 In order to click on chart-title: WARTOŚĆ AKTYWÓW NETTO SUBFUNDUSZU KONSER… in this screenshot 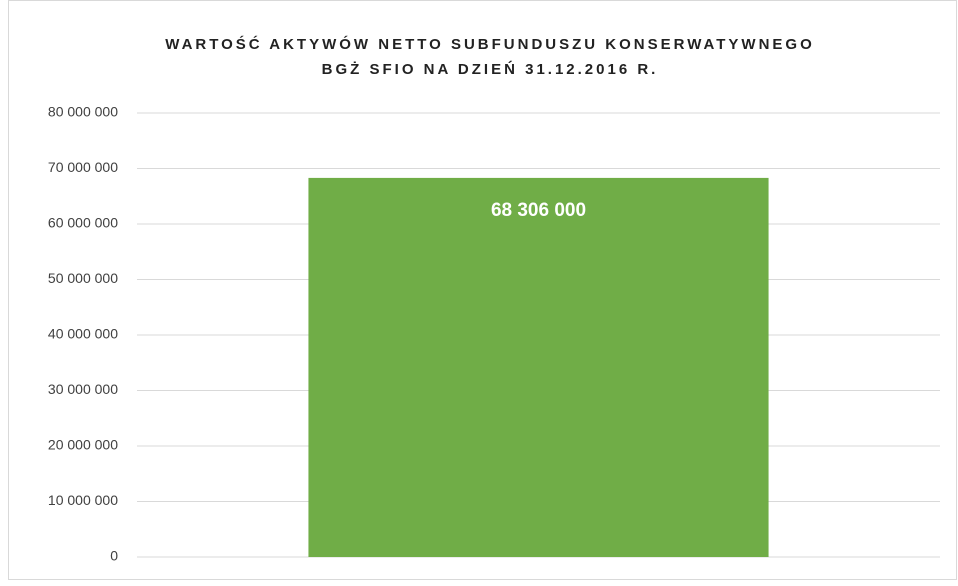, I will do `click(490, 44)`.